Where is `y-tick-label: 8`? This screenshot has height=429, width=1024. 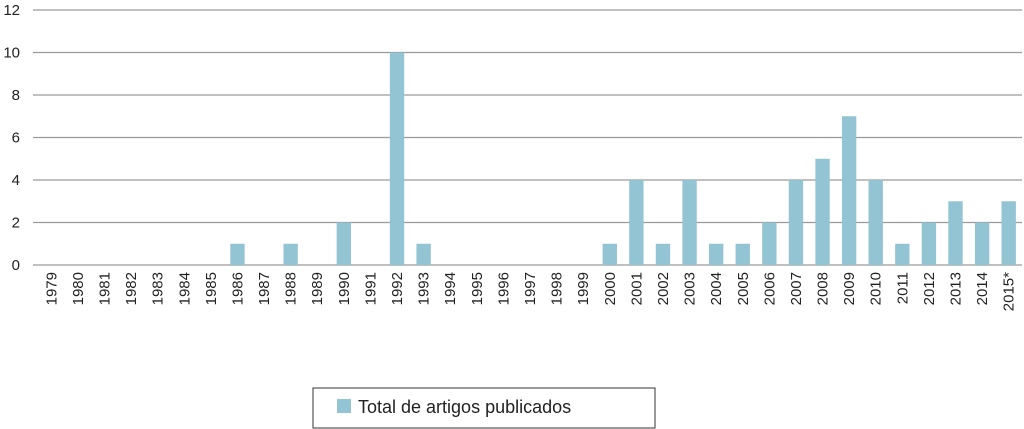 y-tick-label: 8 is located at coordinates (16, 95).